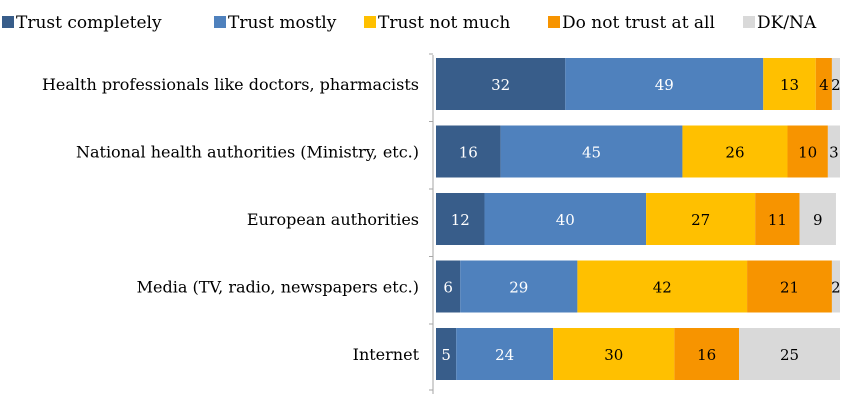  I want to click on data-label: 24, so click(504, 355).